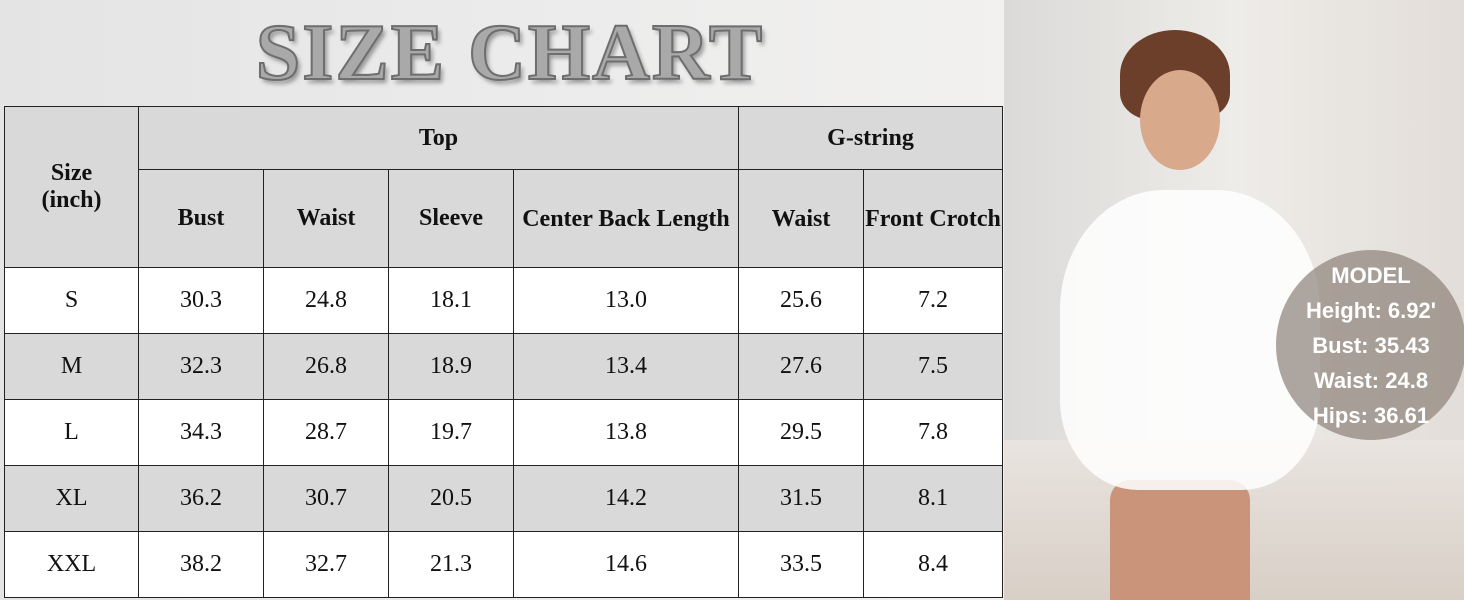  I want to click on value-cell: 14.2, so click(626, 498).